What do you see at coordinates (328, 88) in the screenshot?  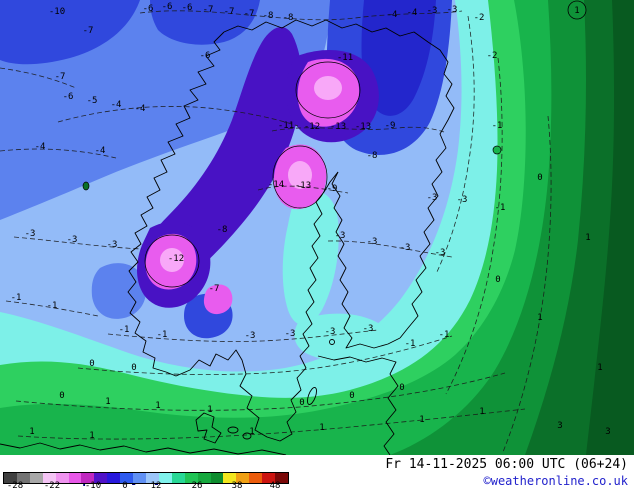 I see `region-pink-core-n1` at bounding box center [328, 88].